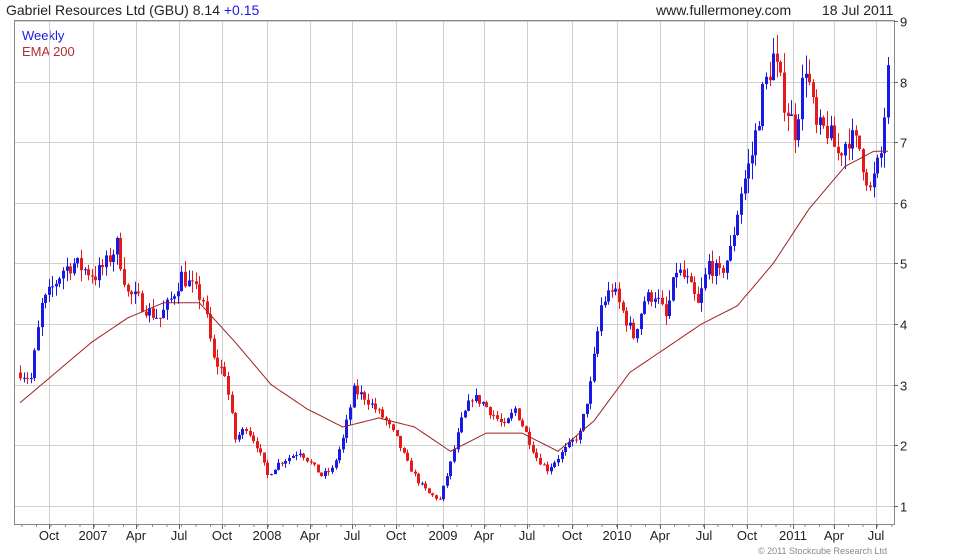 The width and height of the screenshot is (980, 560). What do you see at coordinates (858, 10) in the screenshot?
I see `chart-date: 18 Jul 2011` at bounding box center [858, 10].